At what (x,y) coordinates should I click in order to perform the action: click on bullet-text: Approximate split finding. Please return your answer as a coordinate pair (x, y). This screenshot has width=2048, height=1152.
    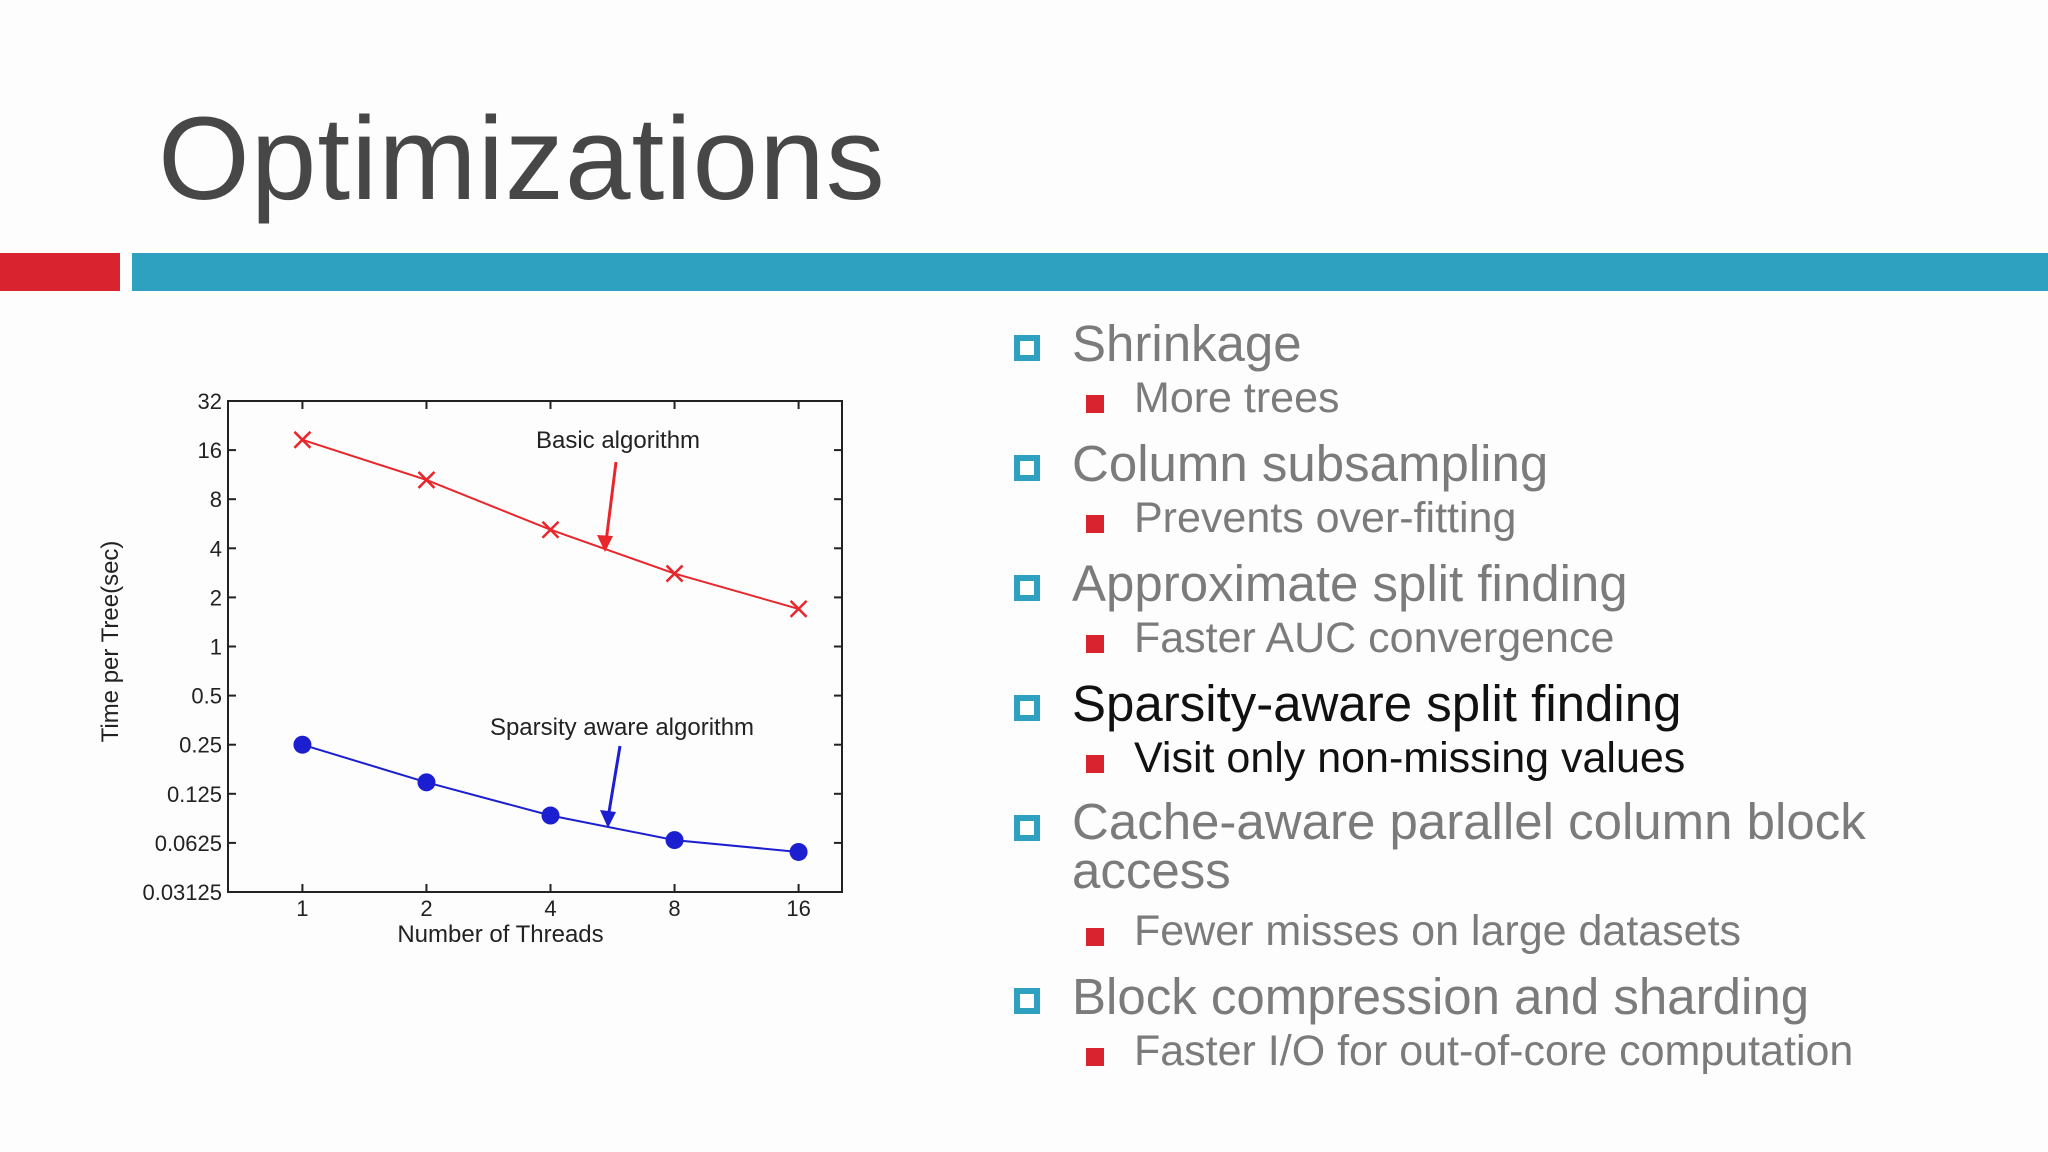
    Looking at the image, I should click on (1350, 583).